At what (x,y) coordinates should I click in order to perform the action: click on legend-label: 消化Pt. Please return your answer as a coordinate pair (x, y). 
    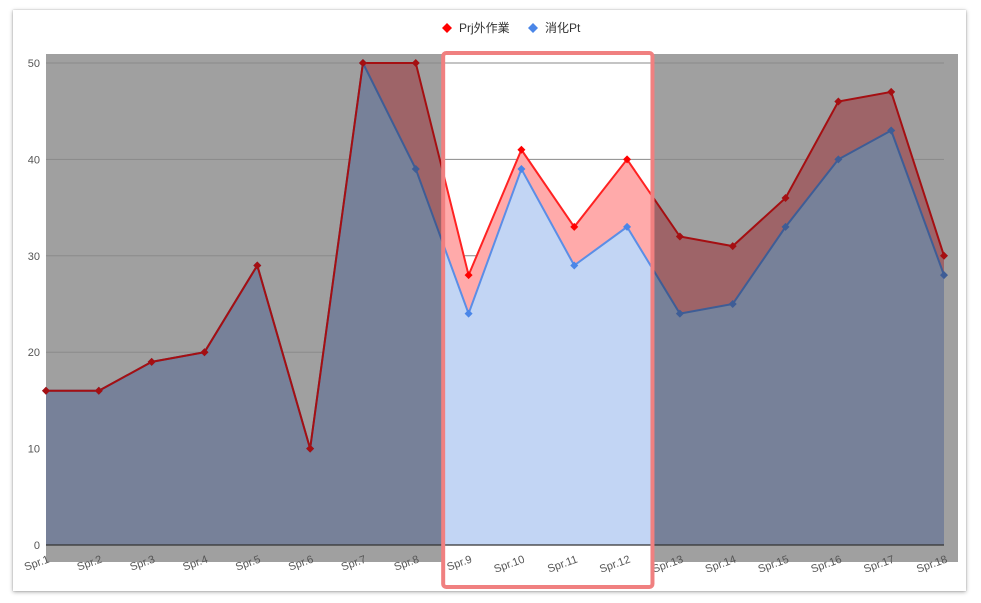
    Looking at the image, I should click on (563, 28).